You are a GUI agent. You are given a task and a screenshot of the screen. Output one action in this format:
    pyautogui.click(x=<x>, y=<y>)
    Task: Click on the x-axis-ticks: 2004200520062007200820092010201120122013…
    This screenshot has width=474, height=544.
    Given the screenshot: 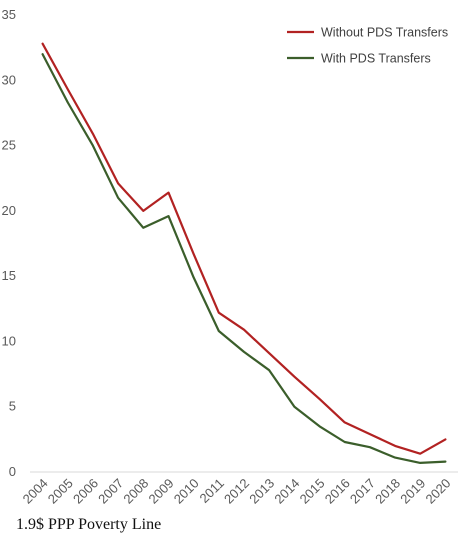 What is the action you would take?
    pyautogui.click(x=237, y=491)
    